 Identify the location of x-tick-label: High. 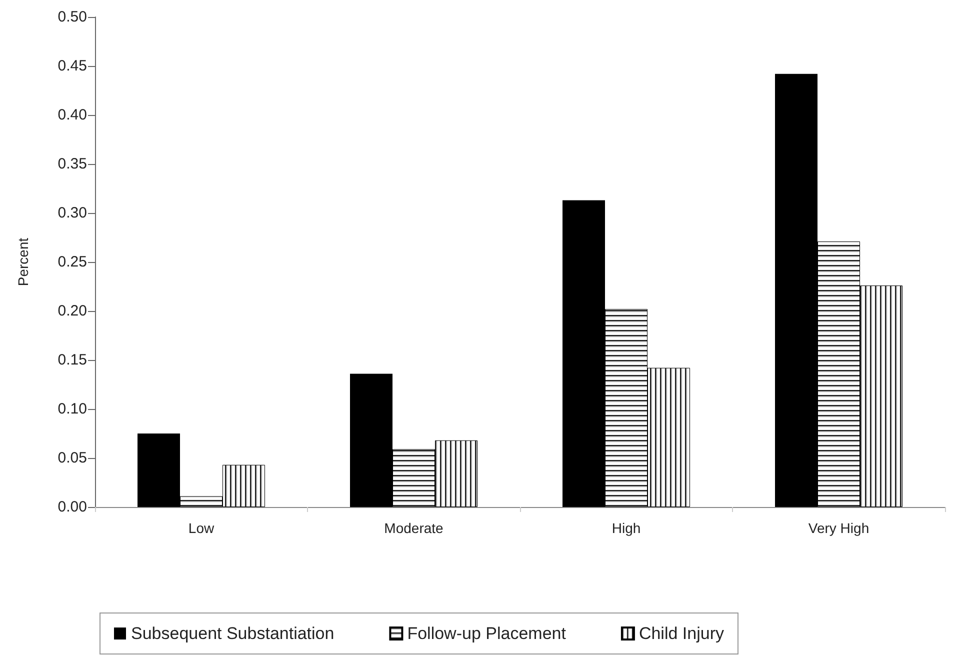
(626, 528).